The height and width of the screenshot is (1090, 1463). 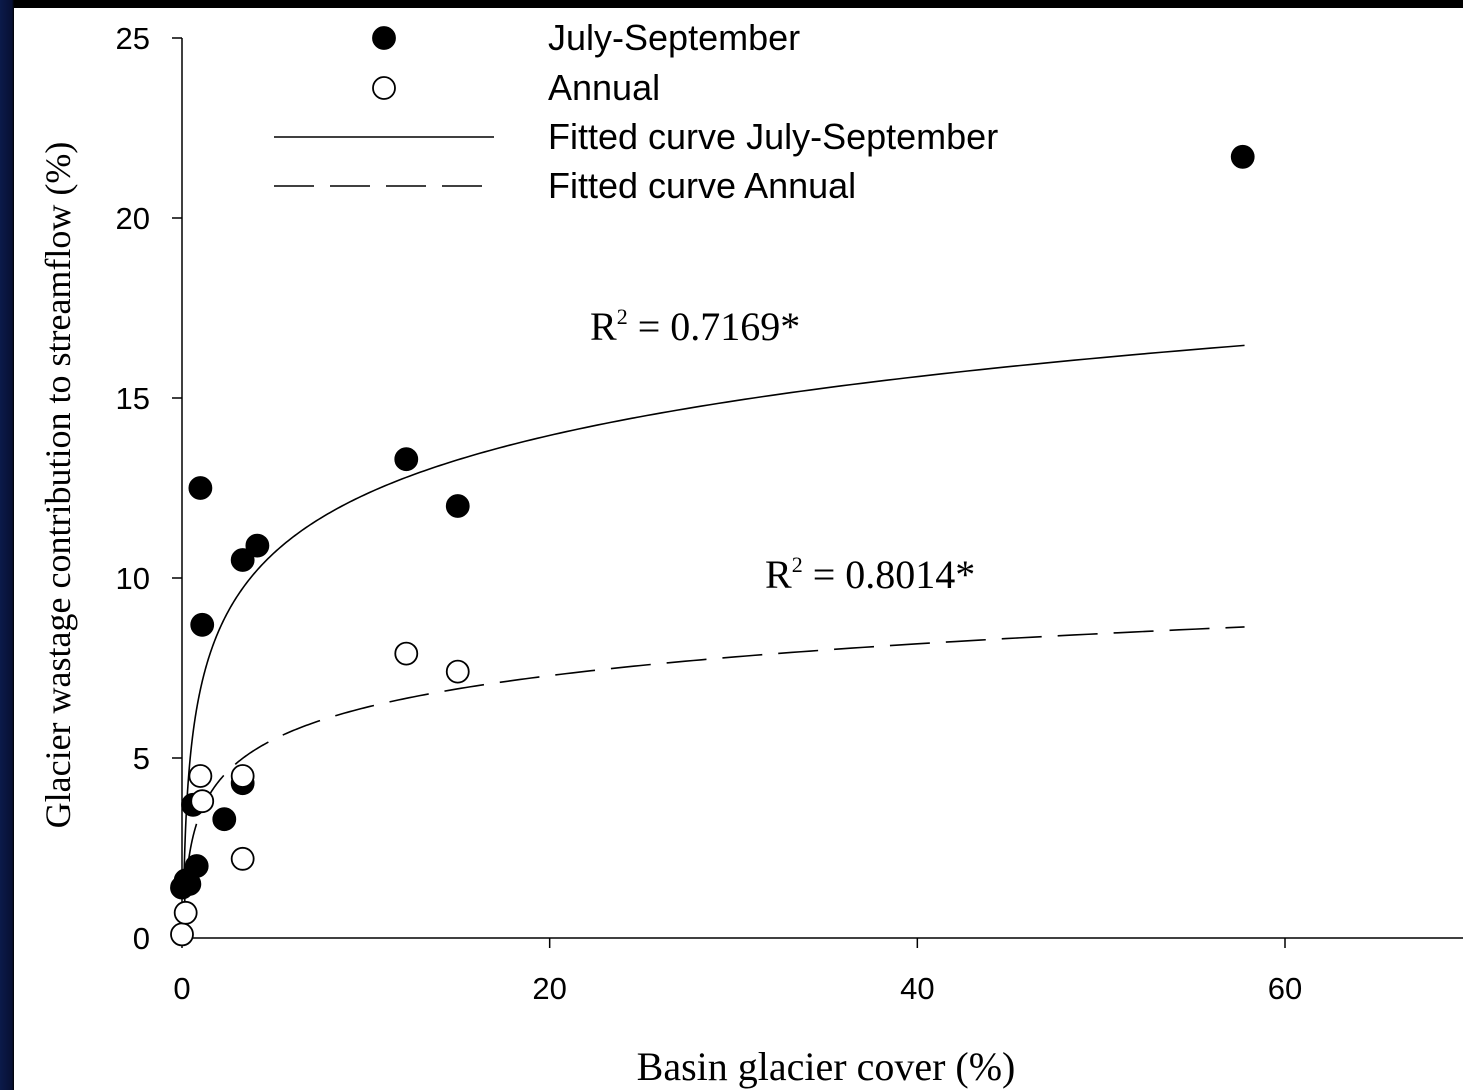 I want to click on legend-label: Fitted curve July-September, so click(x=773, y=136).